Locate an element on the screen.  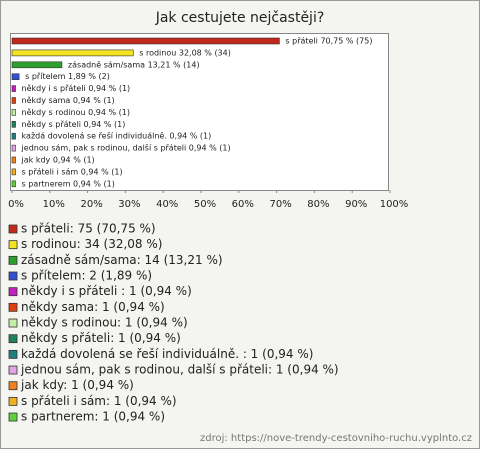
legend-label: někdy i s přáteli : 1 (0,94 %) is located at coordinates (106, 291).